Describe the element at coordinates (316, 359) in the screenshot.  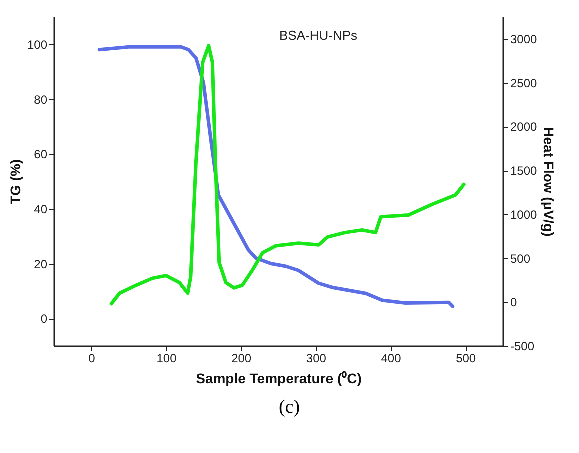
I see `x-tick-label: 300` at that location.